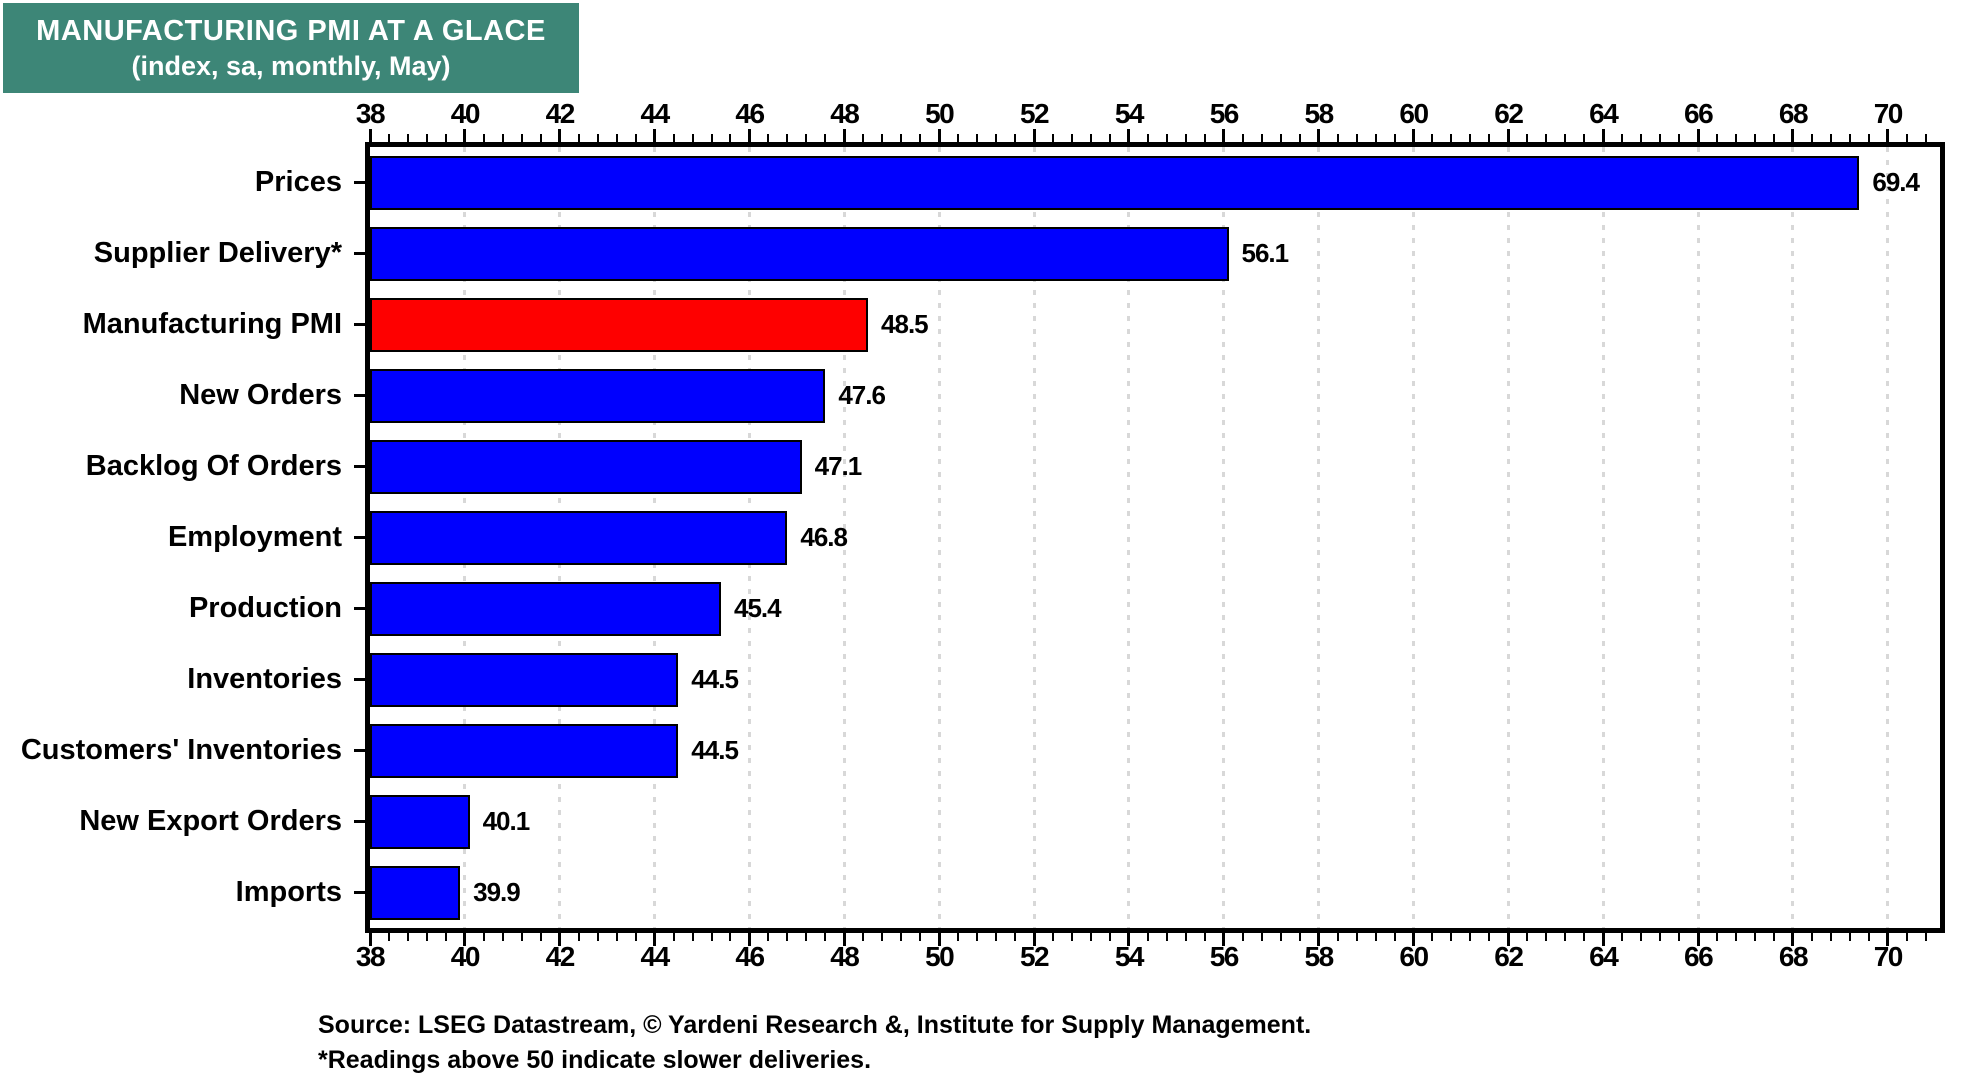 The height and width of the screenshot is (1080, 1980). What do you see at coordinates (1793, 956) in the screenshot?
I see `x-axis-label-bottom: 68` at bounding box center [1793, 956].